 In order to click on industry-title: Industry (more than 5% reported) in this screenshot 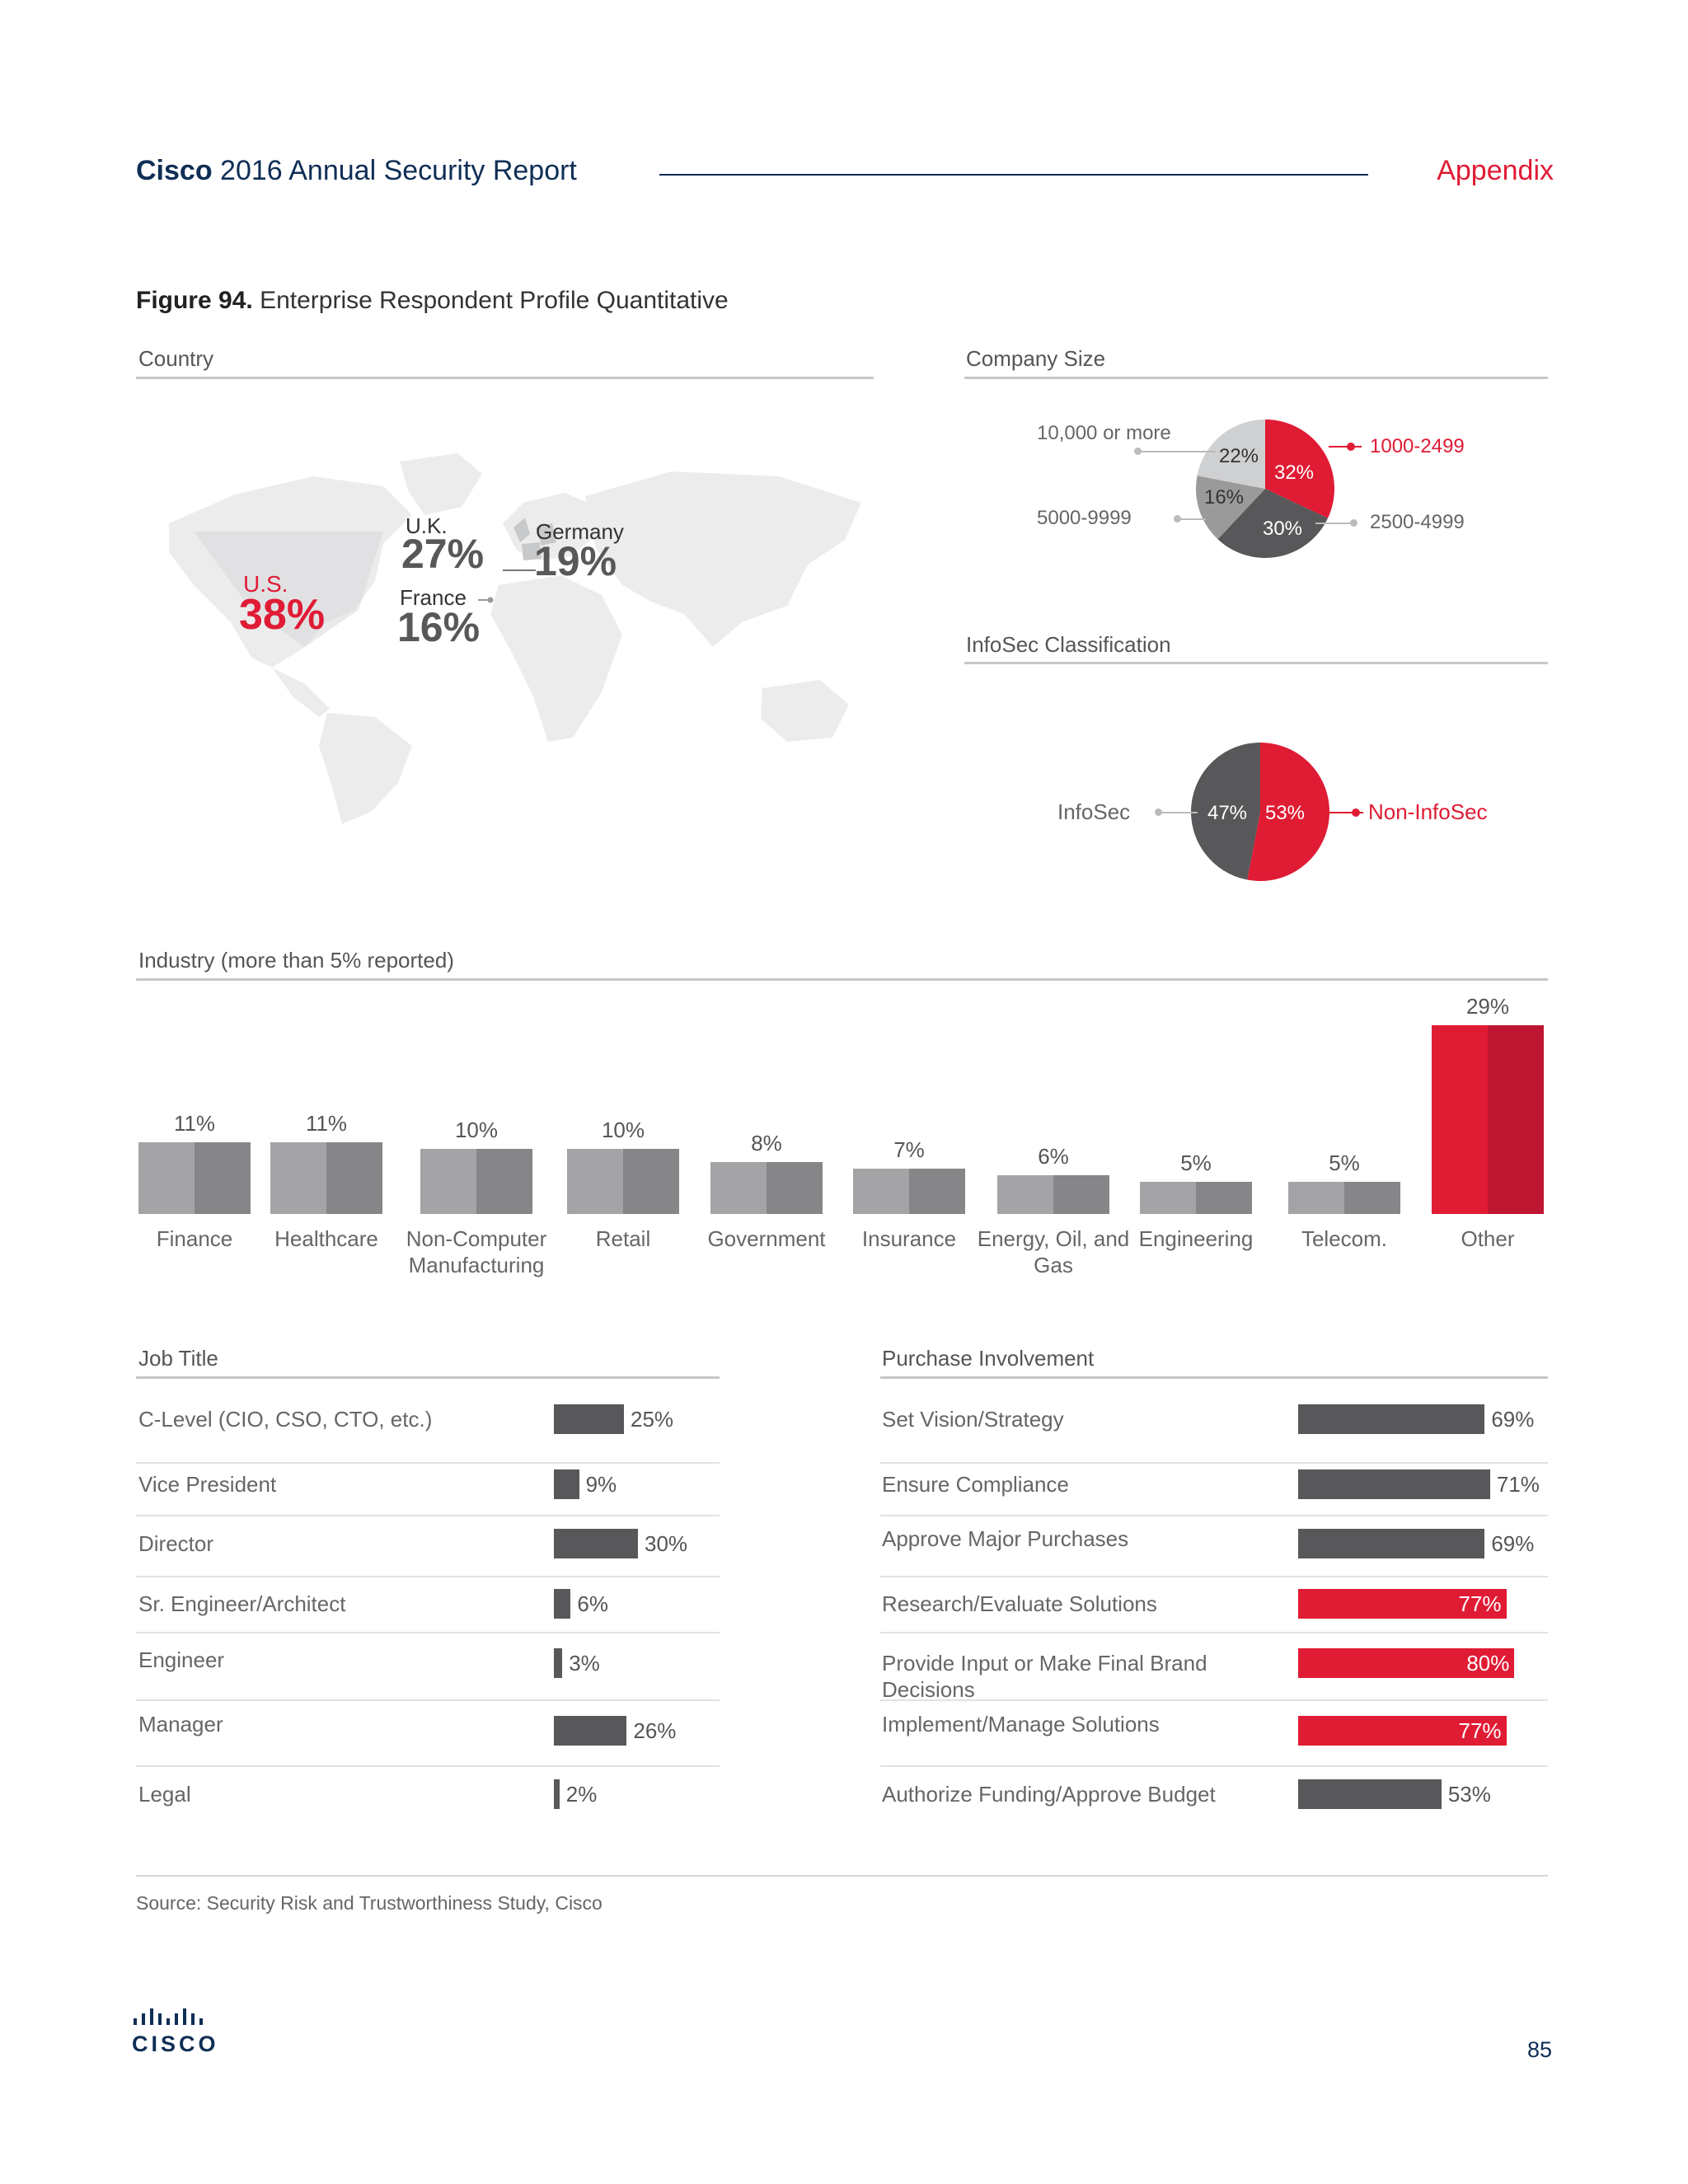, I will do `click(296, 960)`.